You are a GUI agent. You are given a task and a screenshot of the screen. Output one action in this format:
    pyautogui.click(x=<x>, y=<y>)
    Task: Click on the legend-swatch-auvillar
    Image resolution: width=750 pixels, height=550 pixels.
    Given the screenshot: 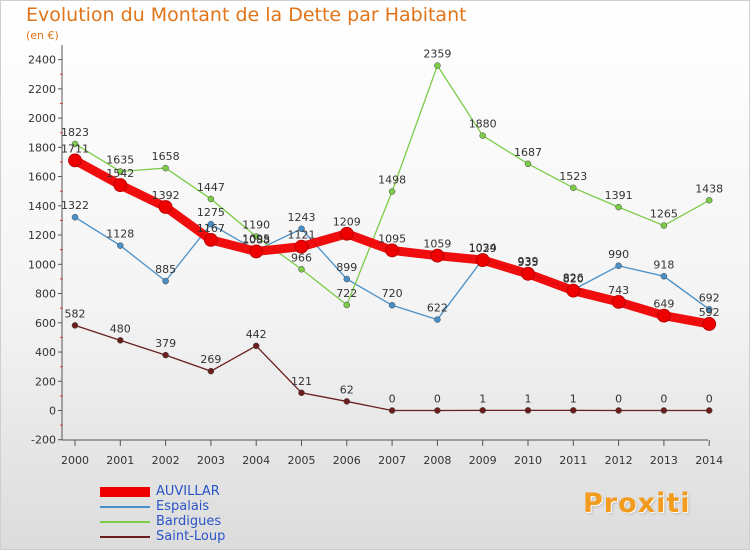 What is the action you would take?
    pyautogui.click(x=125, y=492)
    